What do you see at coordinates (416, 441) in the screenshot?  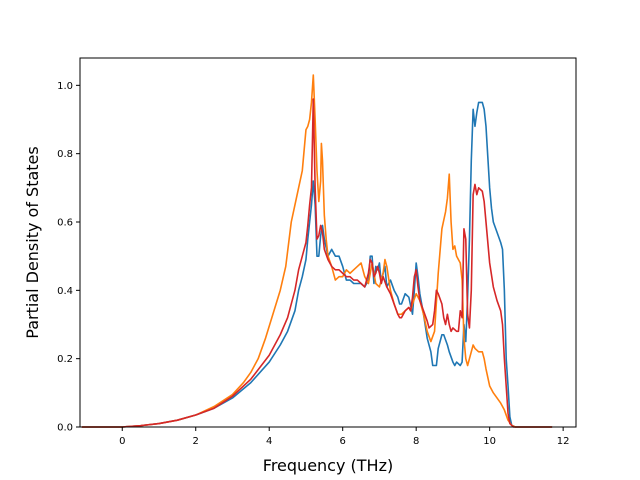 I see `x-tick-label: 8` at bounding box center [416, 441].